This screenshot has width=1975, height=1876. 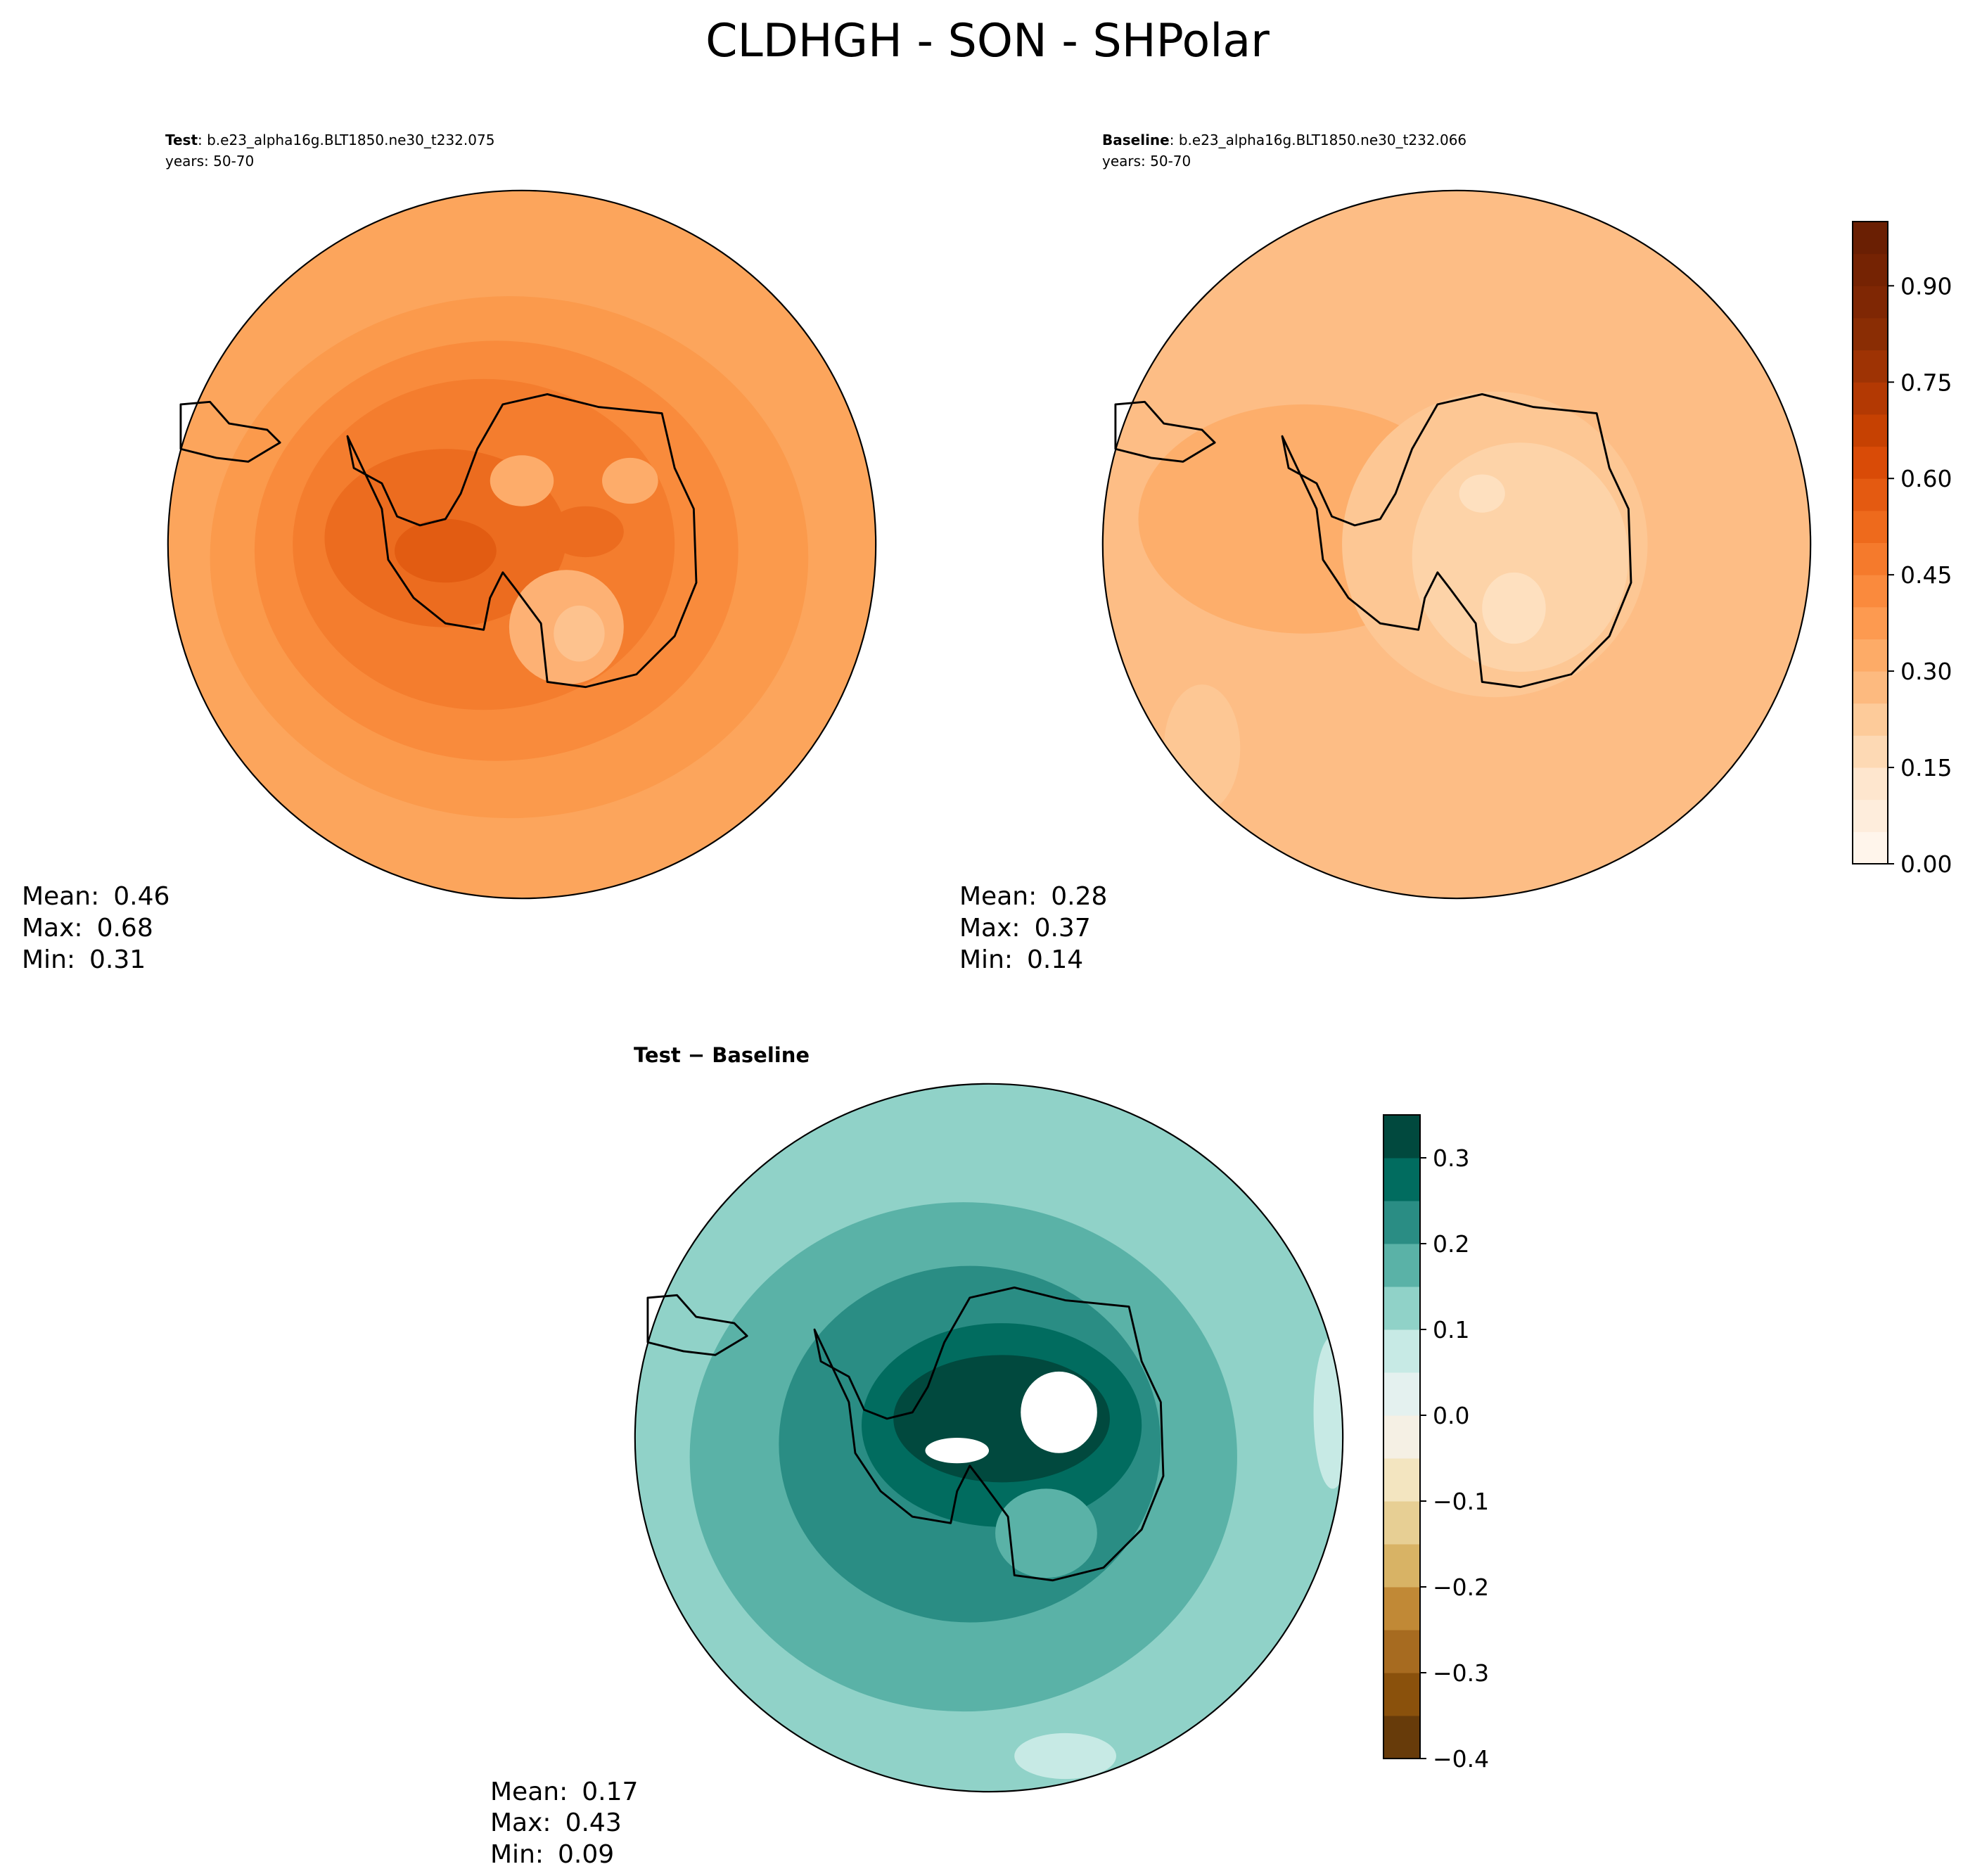 What do you see at coordinates (1079, 896) in the screenshot?
I see `stat-value: 0.28` at bounding box center [1079, 896].